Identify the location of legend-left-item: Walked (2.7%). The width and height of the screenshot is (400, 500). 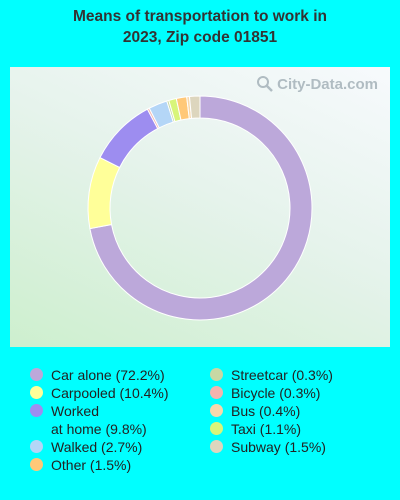
(100, 447).